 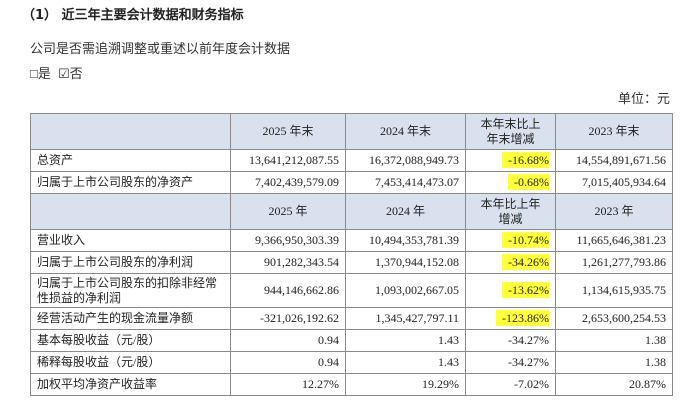 I want to click on header-cell: 本年比上年 增减, so click(x=510, y=211).